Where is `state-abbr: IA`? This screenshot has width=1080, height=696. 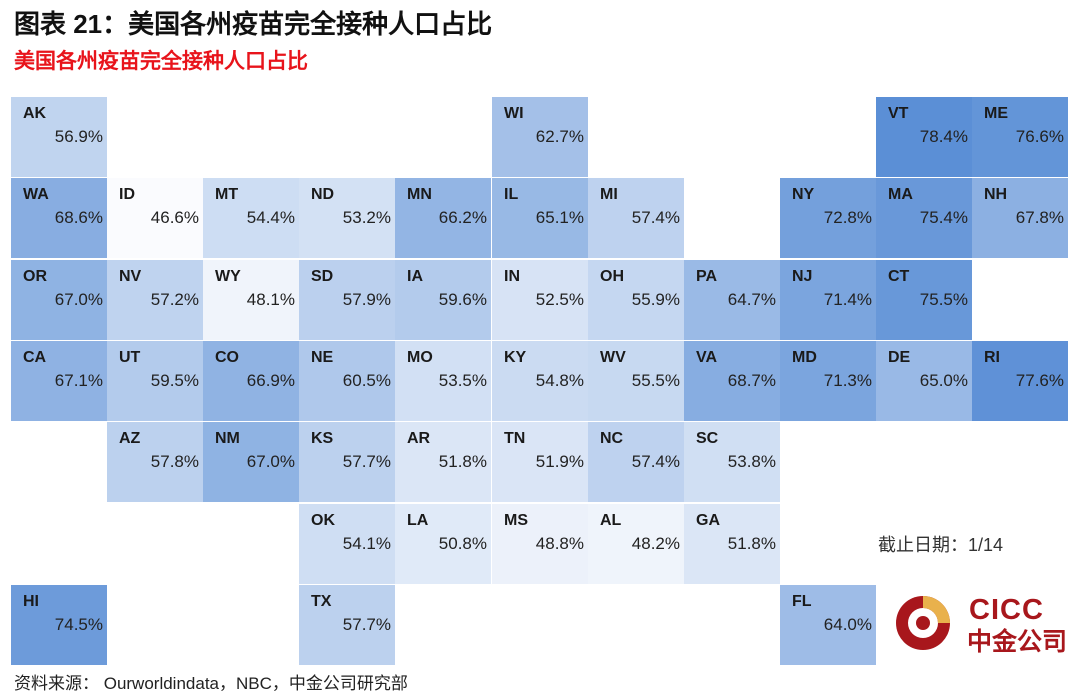 state-abbr: IA is located at coordinates (415, 276).